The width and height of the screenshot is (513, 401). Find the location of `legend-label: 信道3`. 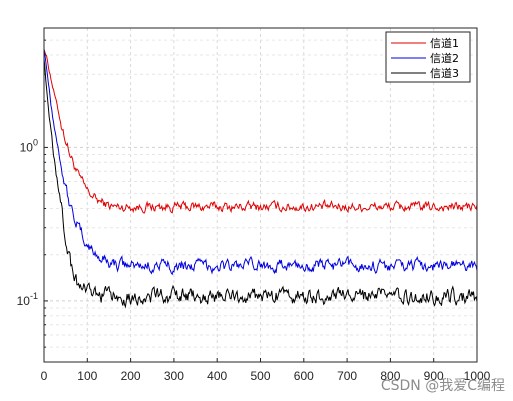

legend-label: 信道3 is located at coordinates (444, 73).